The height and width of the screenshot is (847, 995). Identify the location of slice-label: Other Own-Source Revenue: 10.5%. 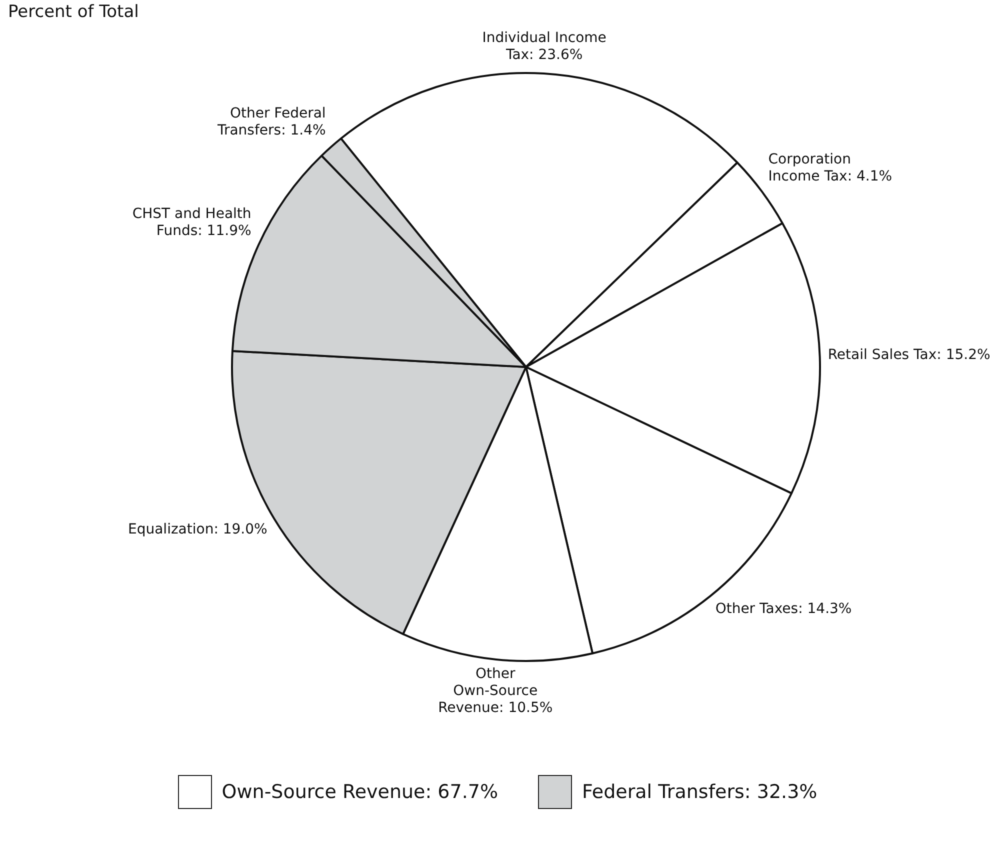
(495, 691).